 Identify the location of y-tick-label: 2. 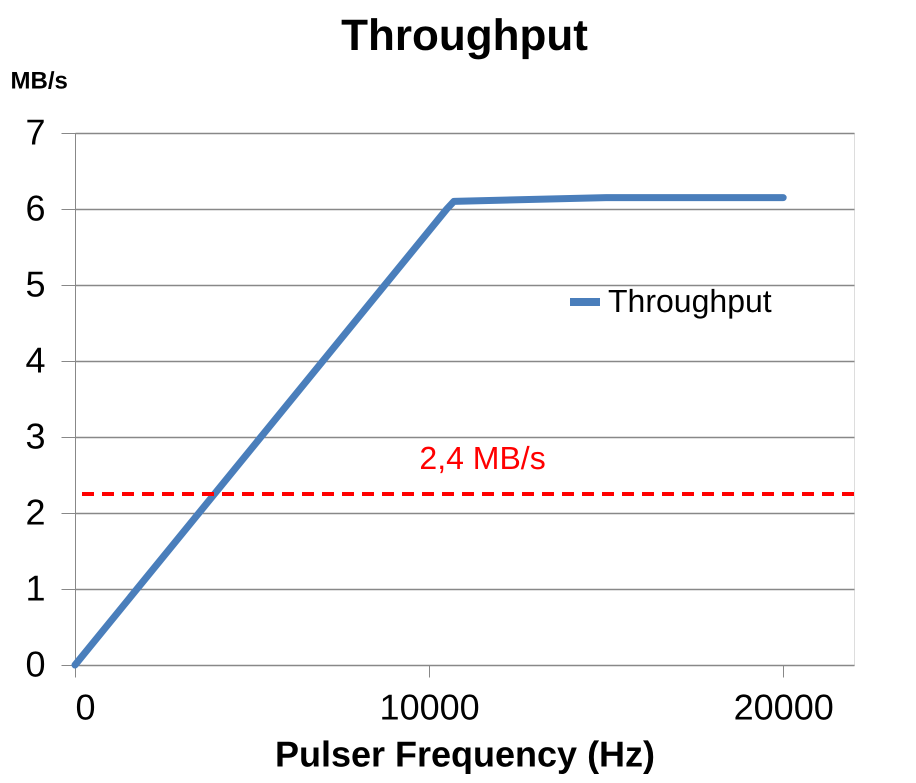
(35, 512).